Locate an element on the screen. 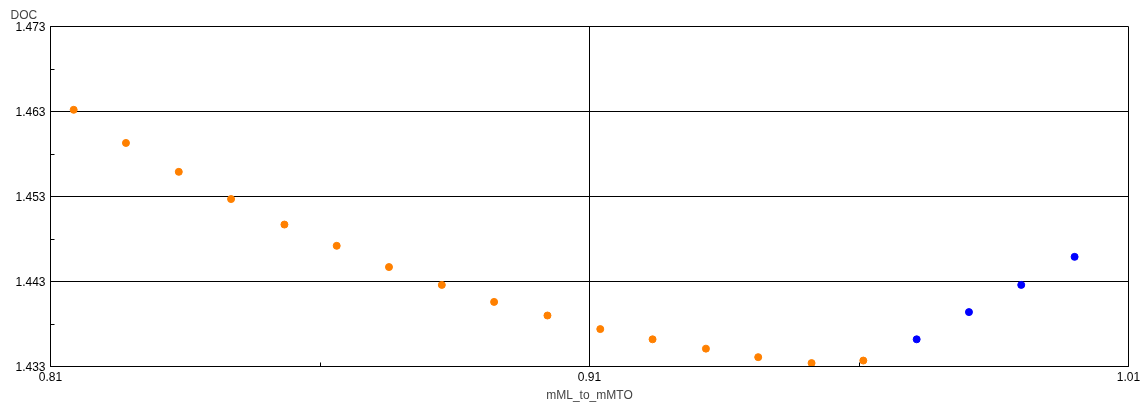 The width and height of the screenshot is (1144, 404). y-tick-label: 1.463 is located at coordinates (30, 112).